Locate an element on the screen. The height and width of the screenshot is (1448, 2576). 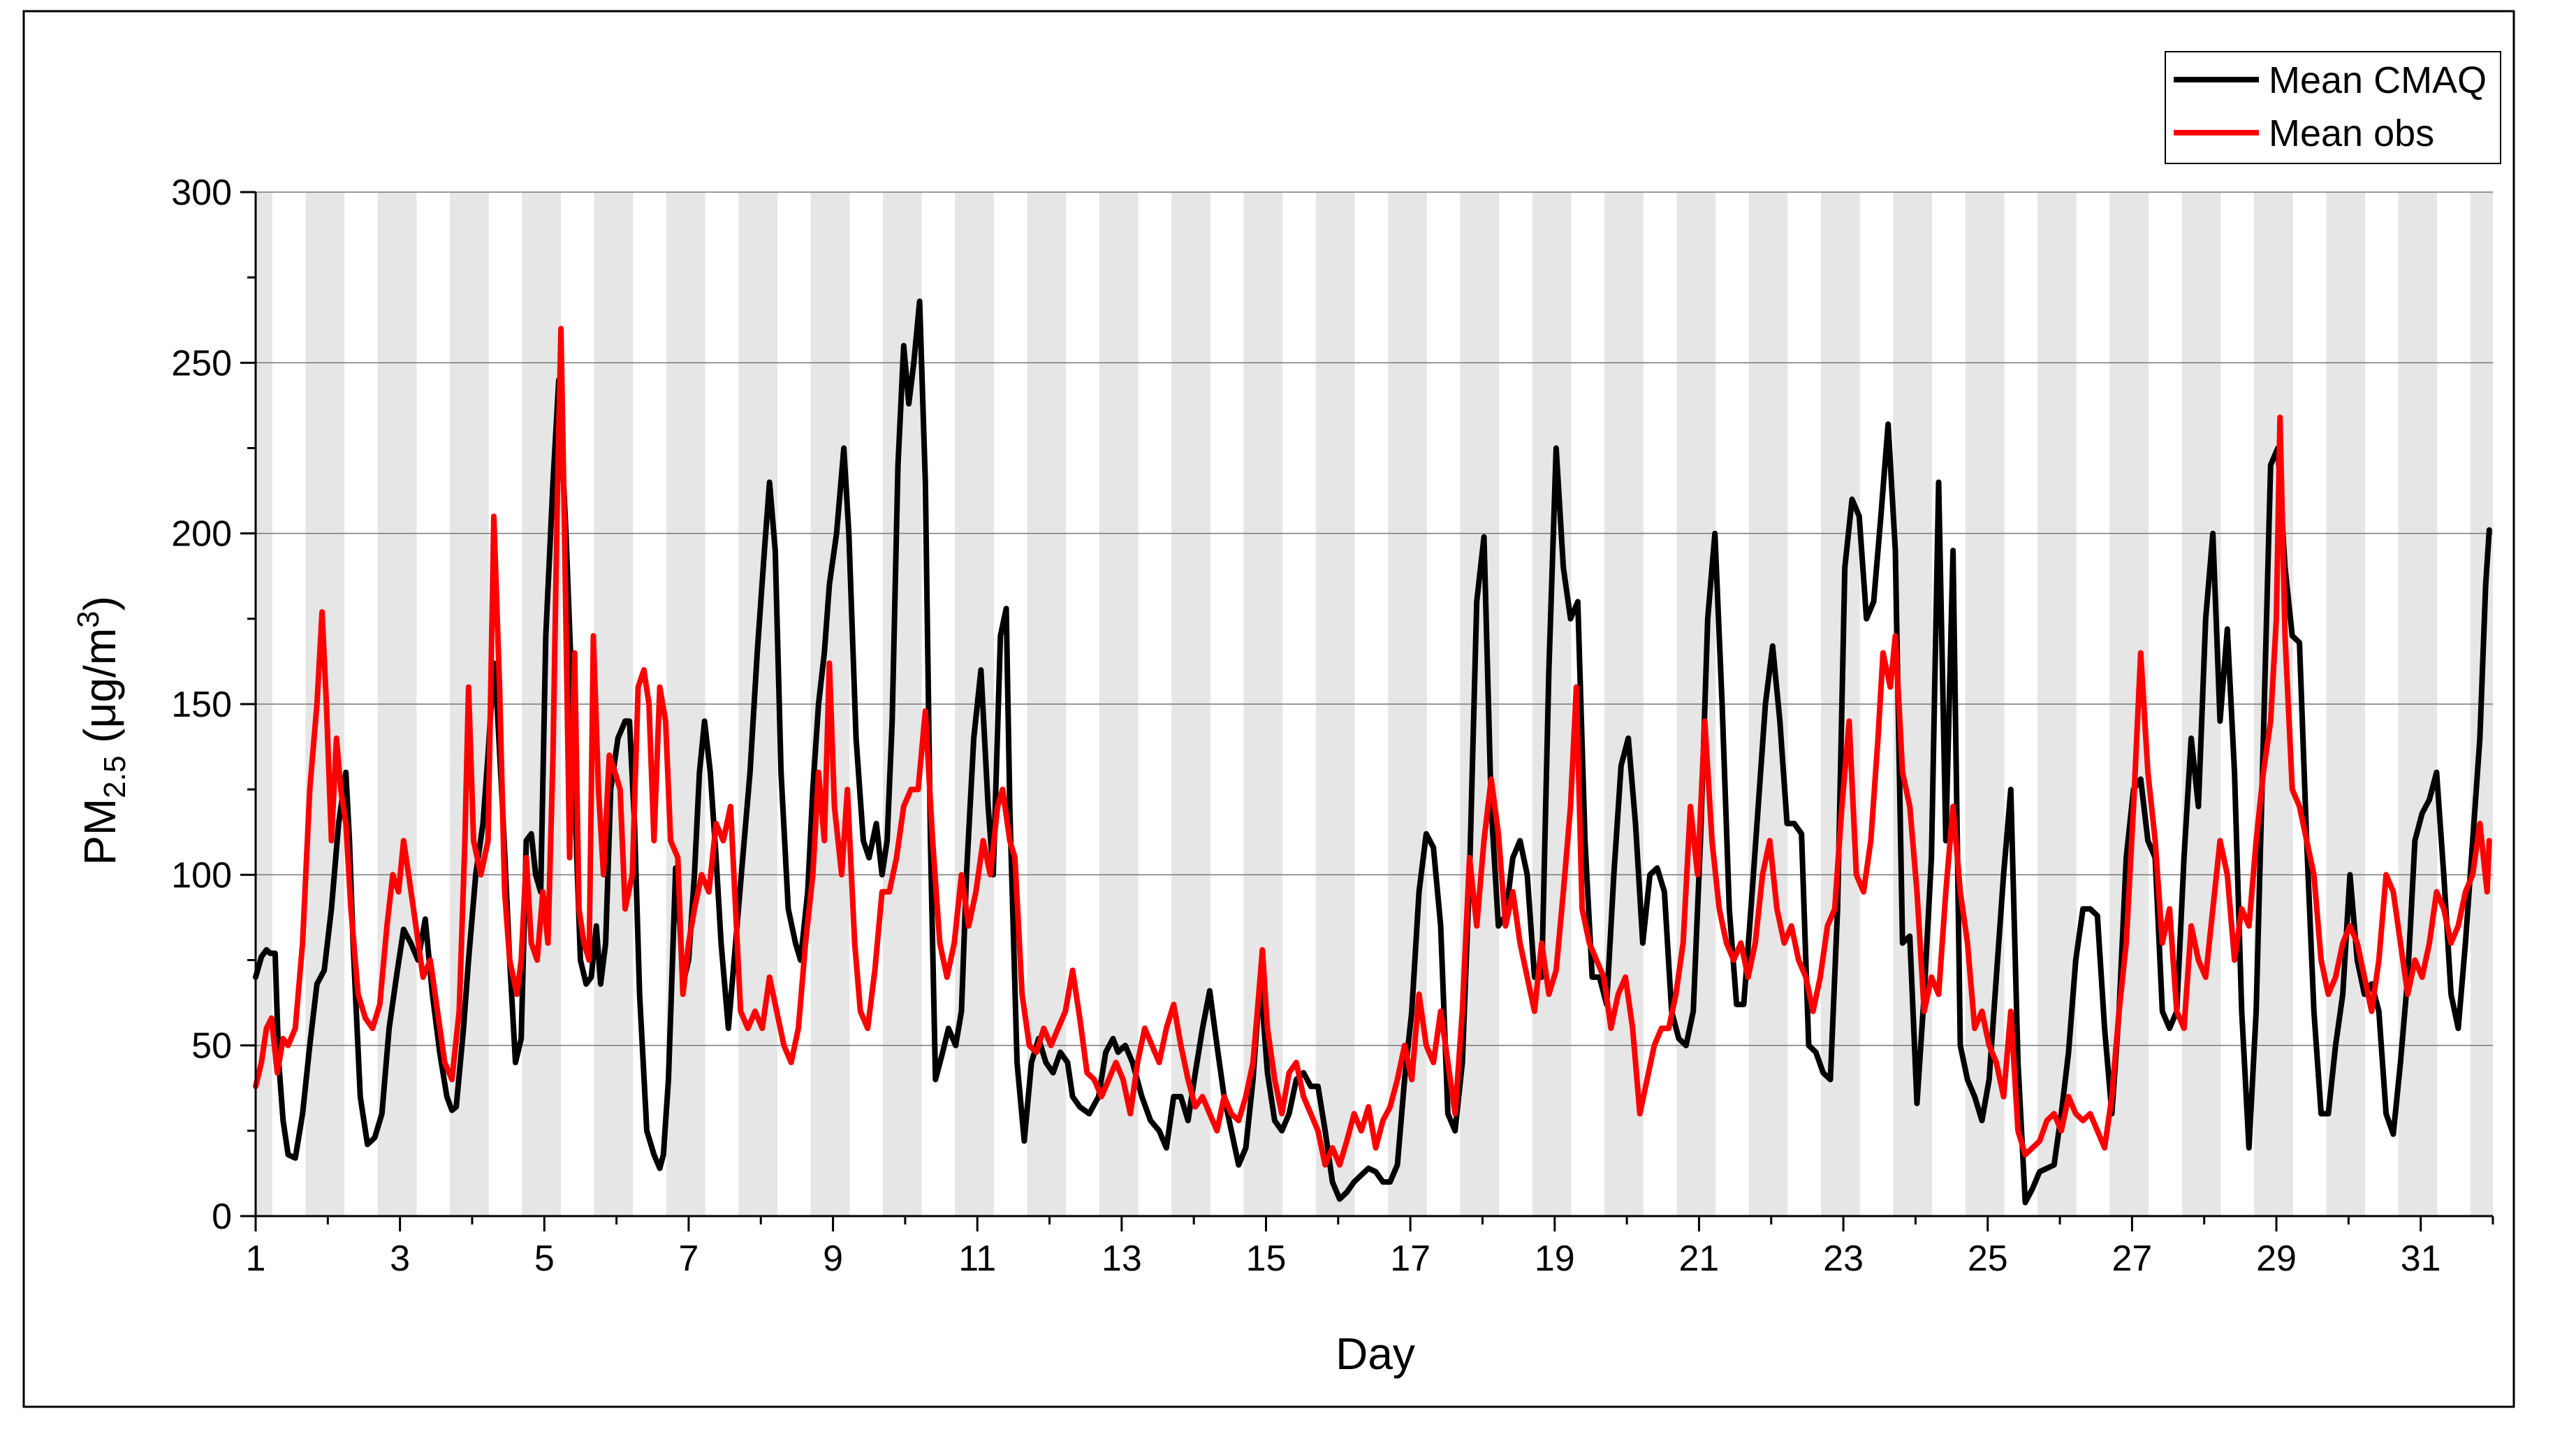
y-axis-title-superscript: 3 is located at coordinates (88, 619).